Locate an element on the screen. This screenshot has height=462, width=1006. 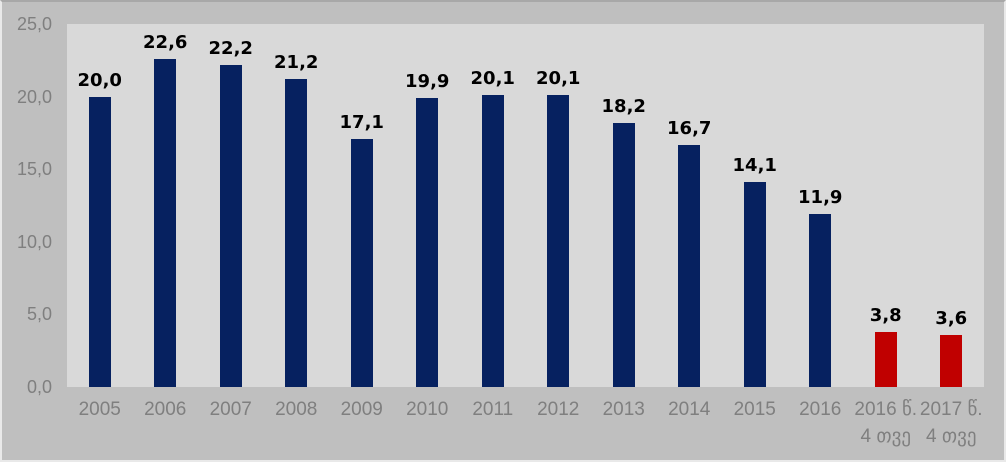
bar-slot: 20,0 is located at coordinates (100, 205).